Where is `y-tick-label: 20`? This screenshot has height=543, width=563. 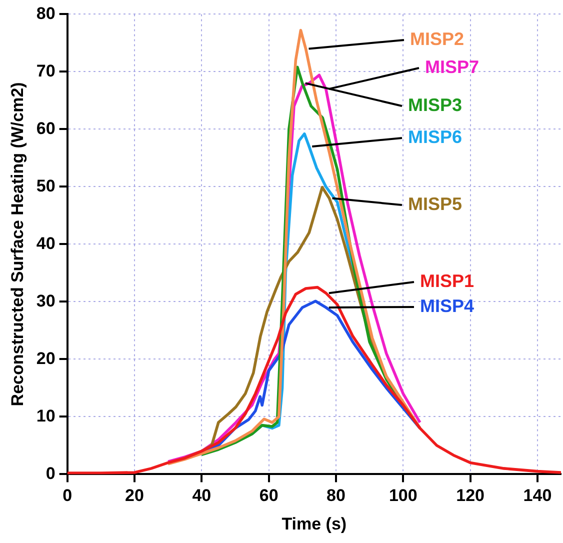 y-tick-label: 20 is located at coordinates (46, 358).